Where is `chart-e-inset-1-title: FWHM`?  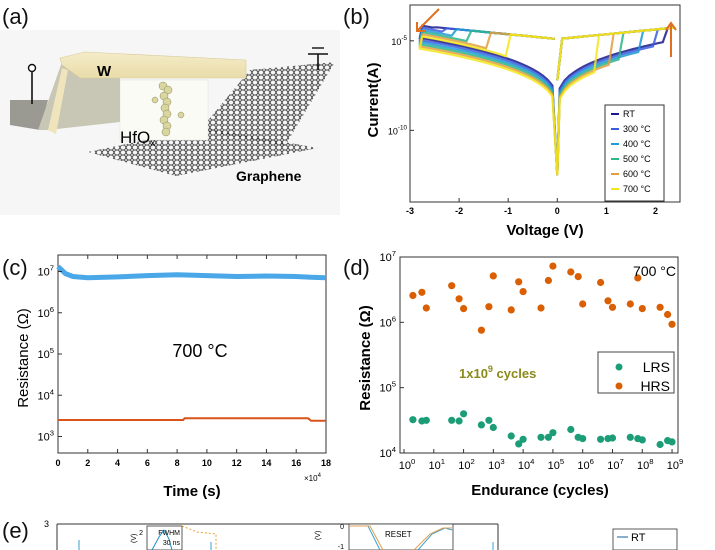 chart-e-inset-1-title: FWHM is located at coordinates (169, 533).